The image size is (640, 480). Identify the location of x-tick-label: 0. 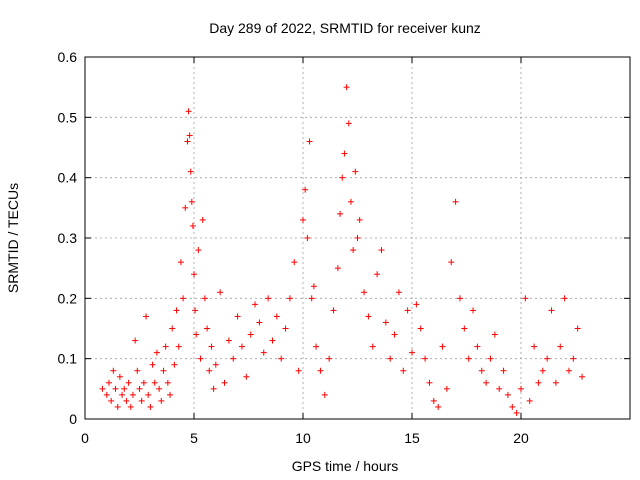
(85, 438).